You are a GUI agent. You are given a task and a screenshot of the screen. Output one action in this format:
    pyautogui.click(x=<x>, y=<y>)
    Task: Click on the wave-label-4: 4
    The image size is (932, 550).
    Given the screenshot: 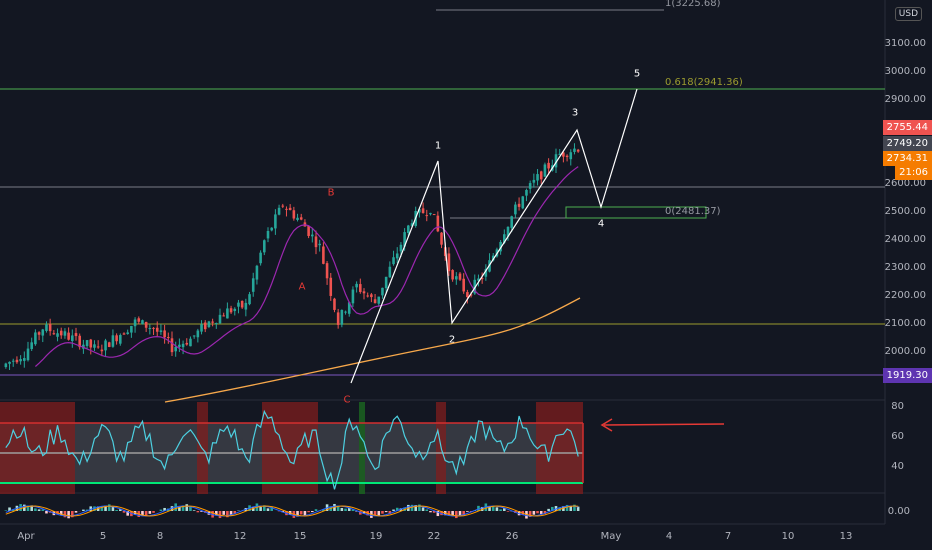 What is the action you would take?
    pyautogui.click(x=601, y=224)
    